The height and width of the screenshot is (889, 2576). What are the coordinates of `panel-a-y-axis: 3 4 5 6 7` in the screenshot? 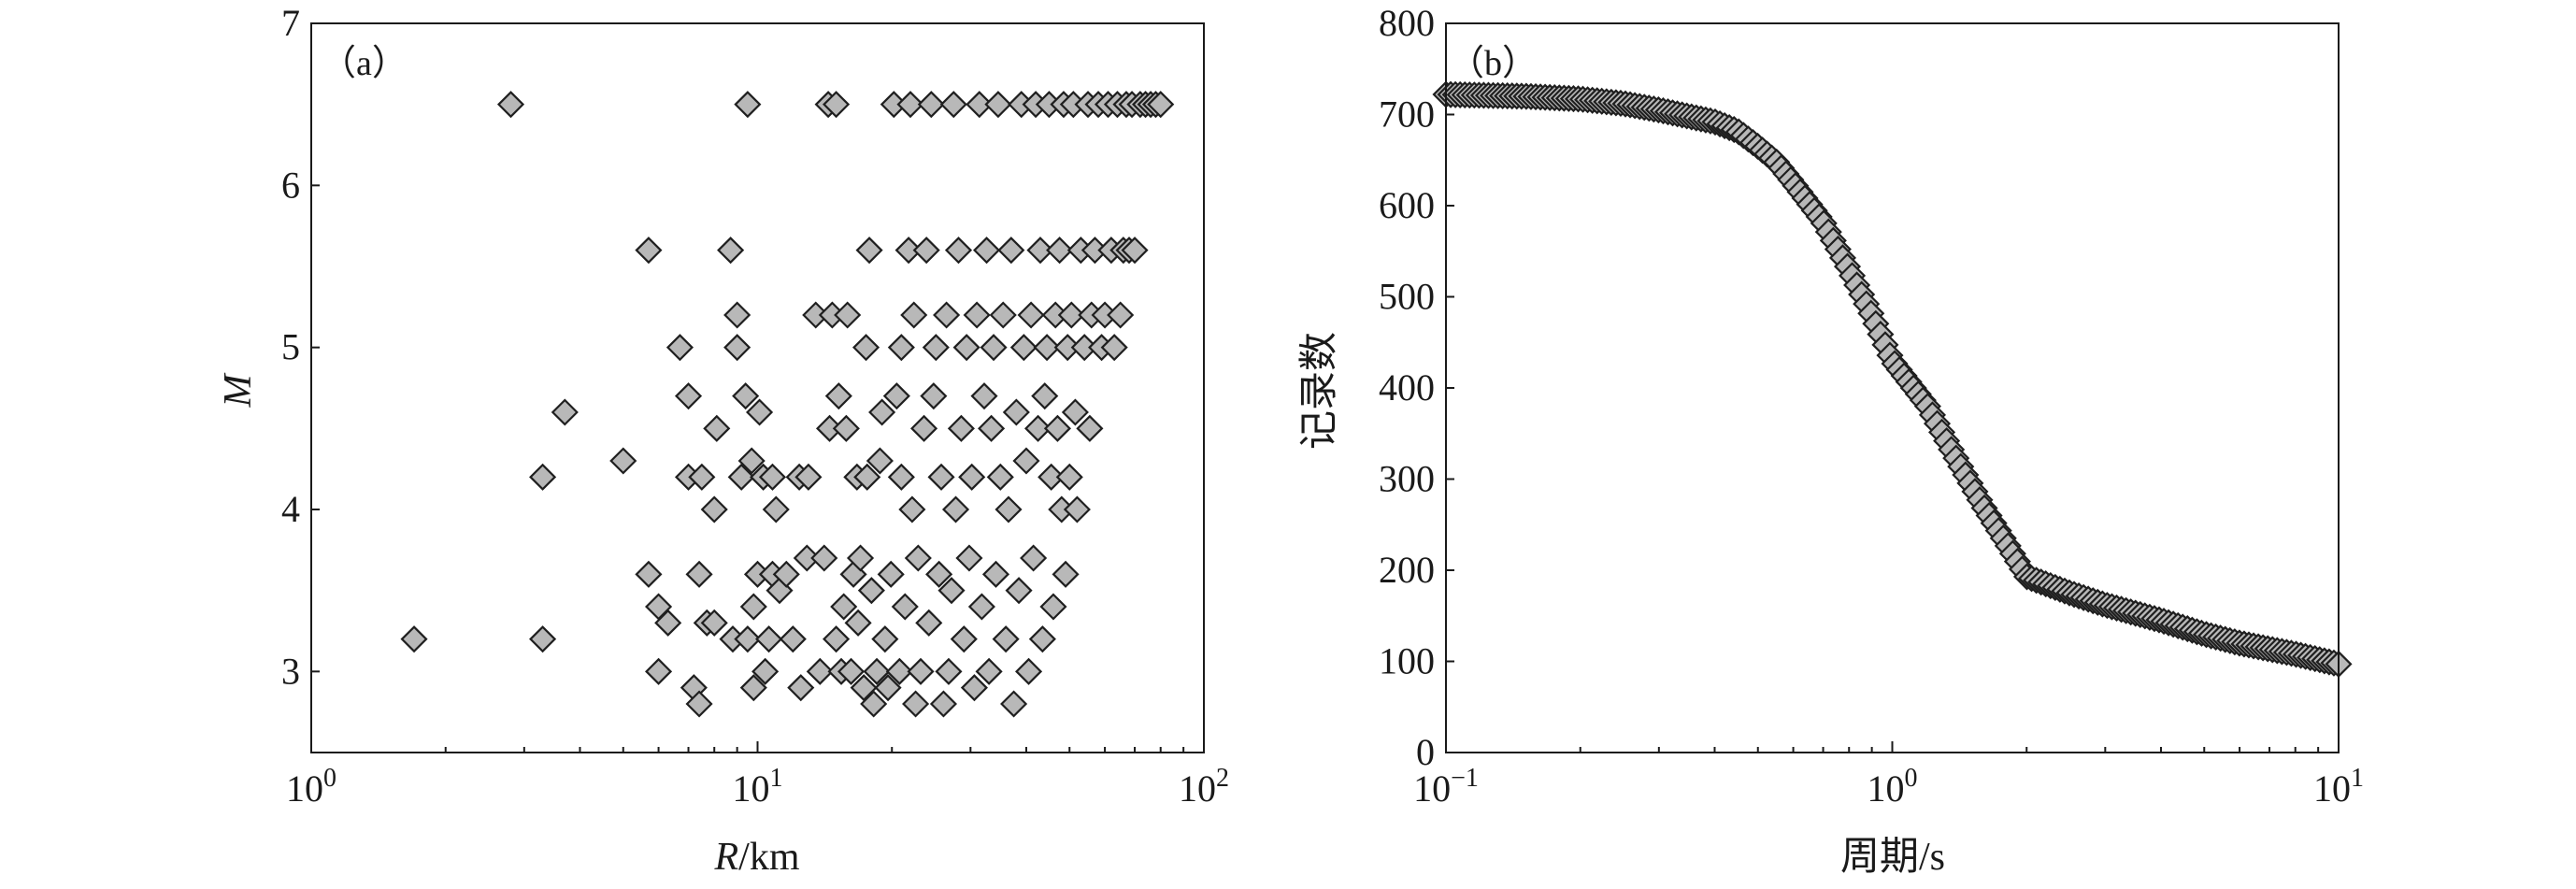 It's located at (300, 347).